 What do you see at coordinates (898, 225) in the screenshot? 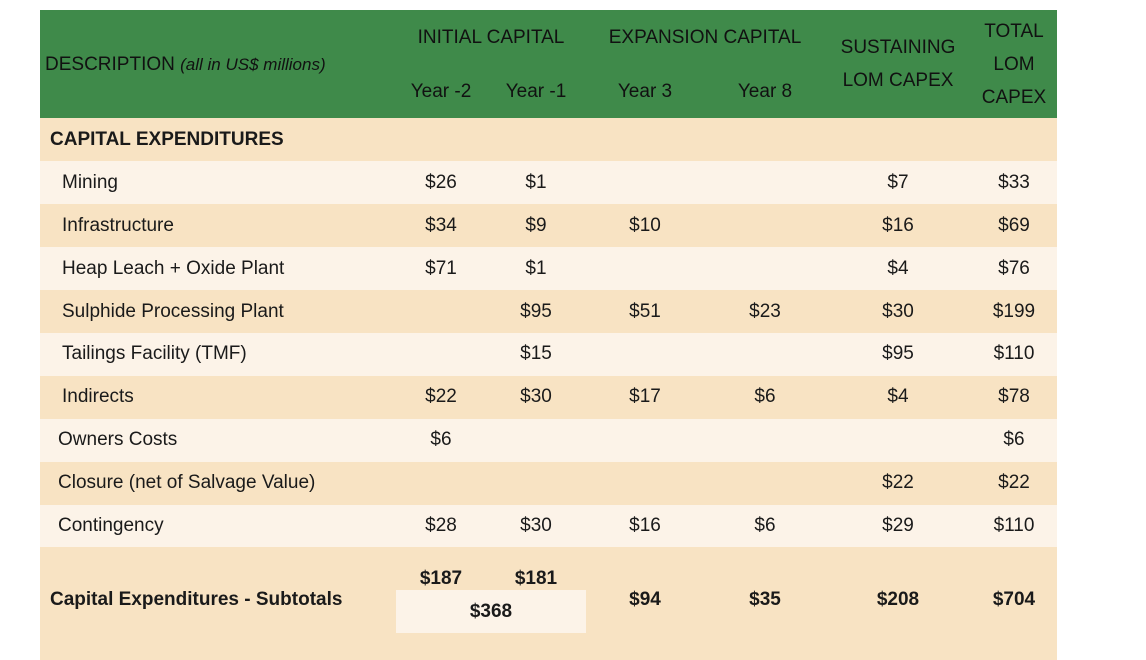
I see `cell-sustaining: $16` at bounding box center [898, 225].